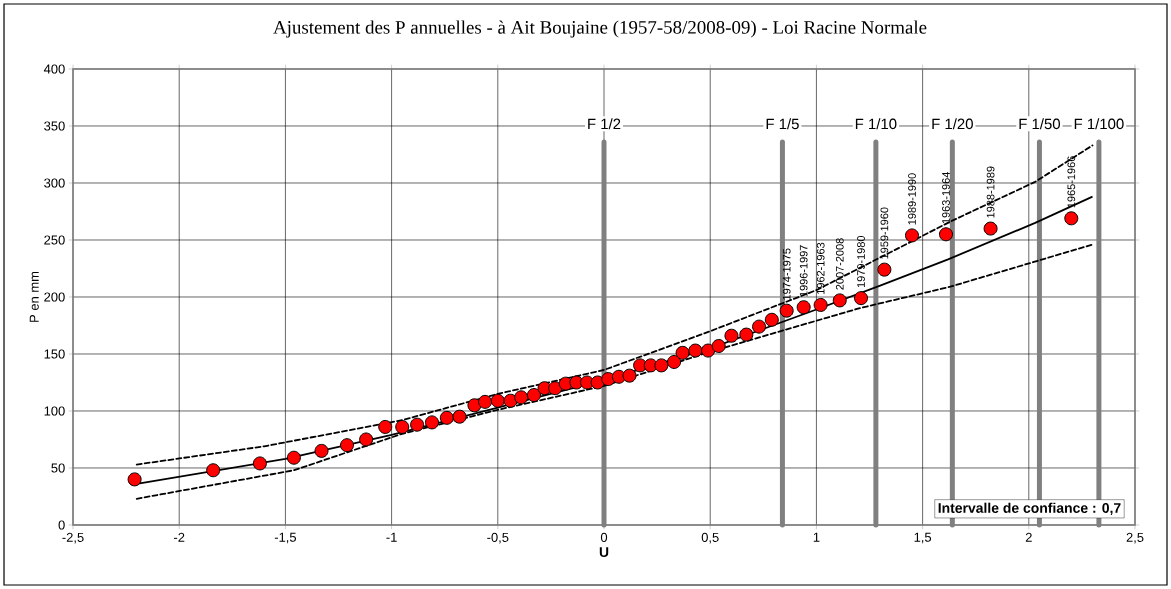 The width and height of the screenshot is (1171, 589). I want to click on annotation: 1959-1960, so click(884, 233).